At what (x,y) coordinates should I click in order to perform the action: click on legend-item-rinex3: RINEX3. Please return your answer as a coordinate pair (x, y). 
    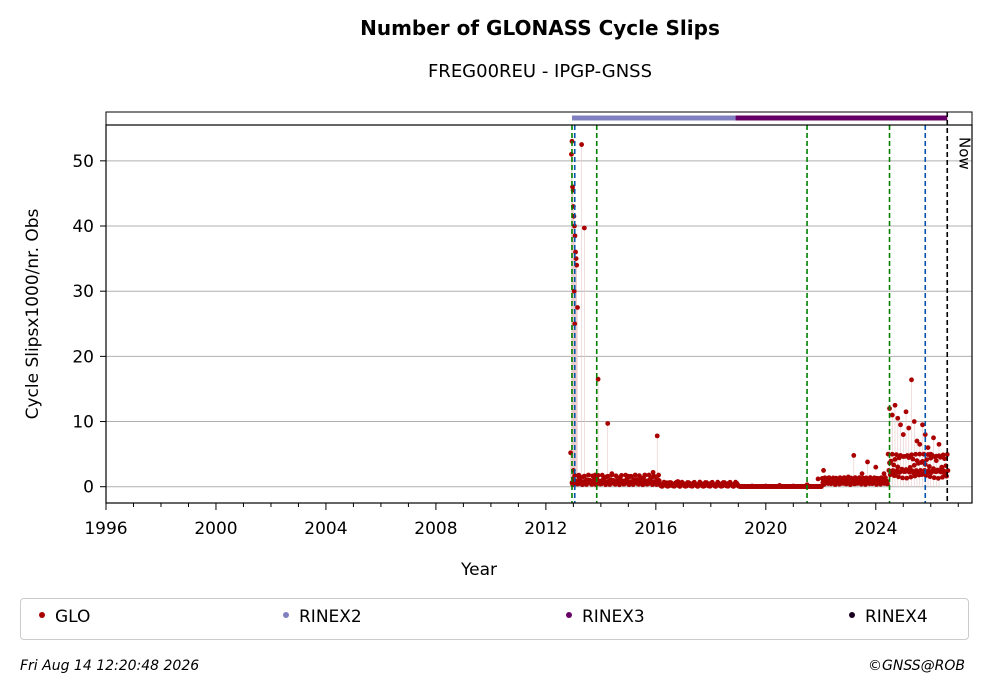
    Looking at the image, I should click on (605, 617).